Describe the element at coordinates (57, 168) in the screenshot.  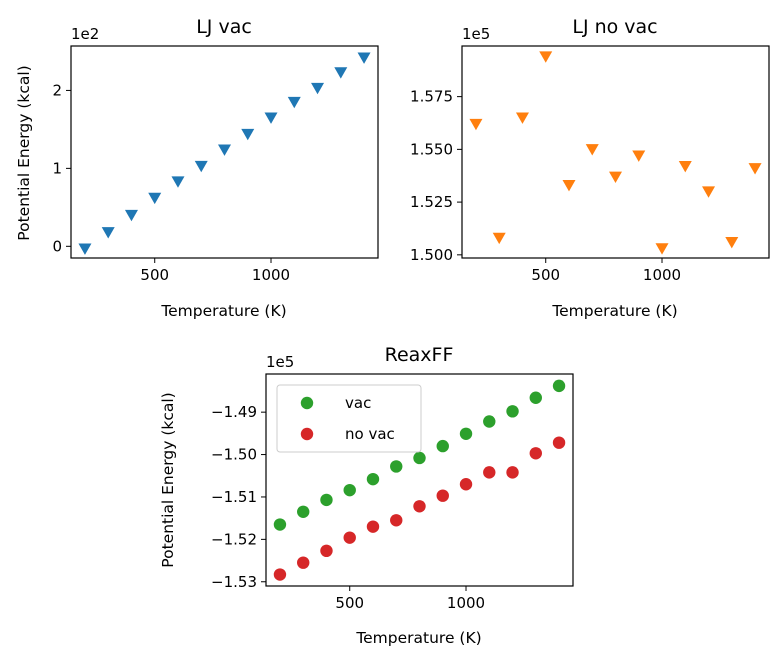
I see `y-tick-label: 1` at that location.